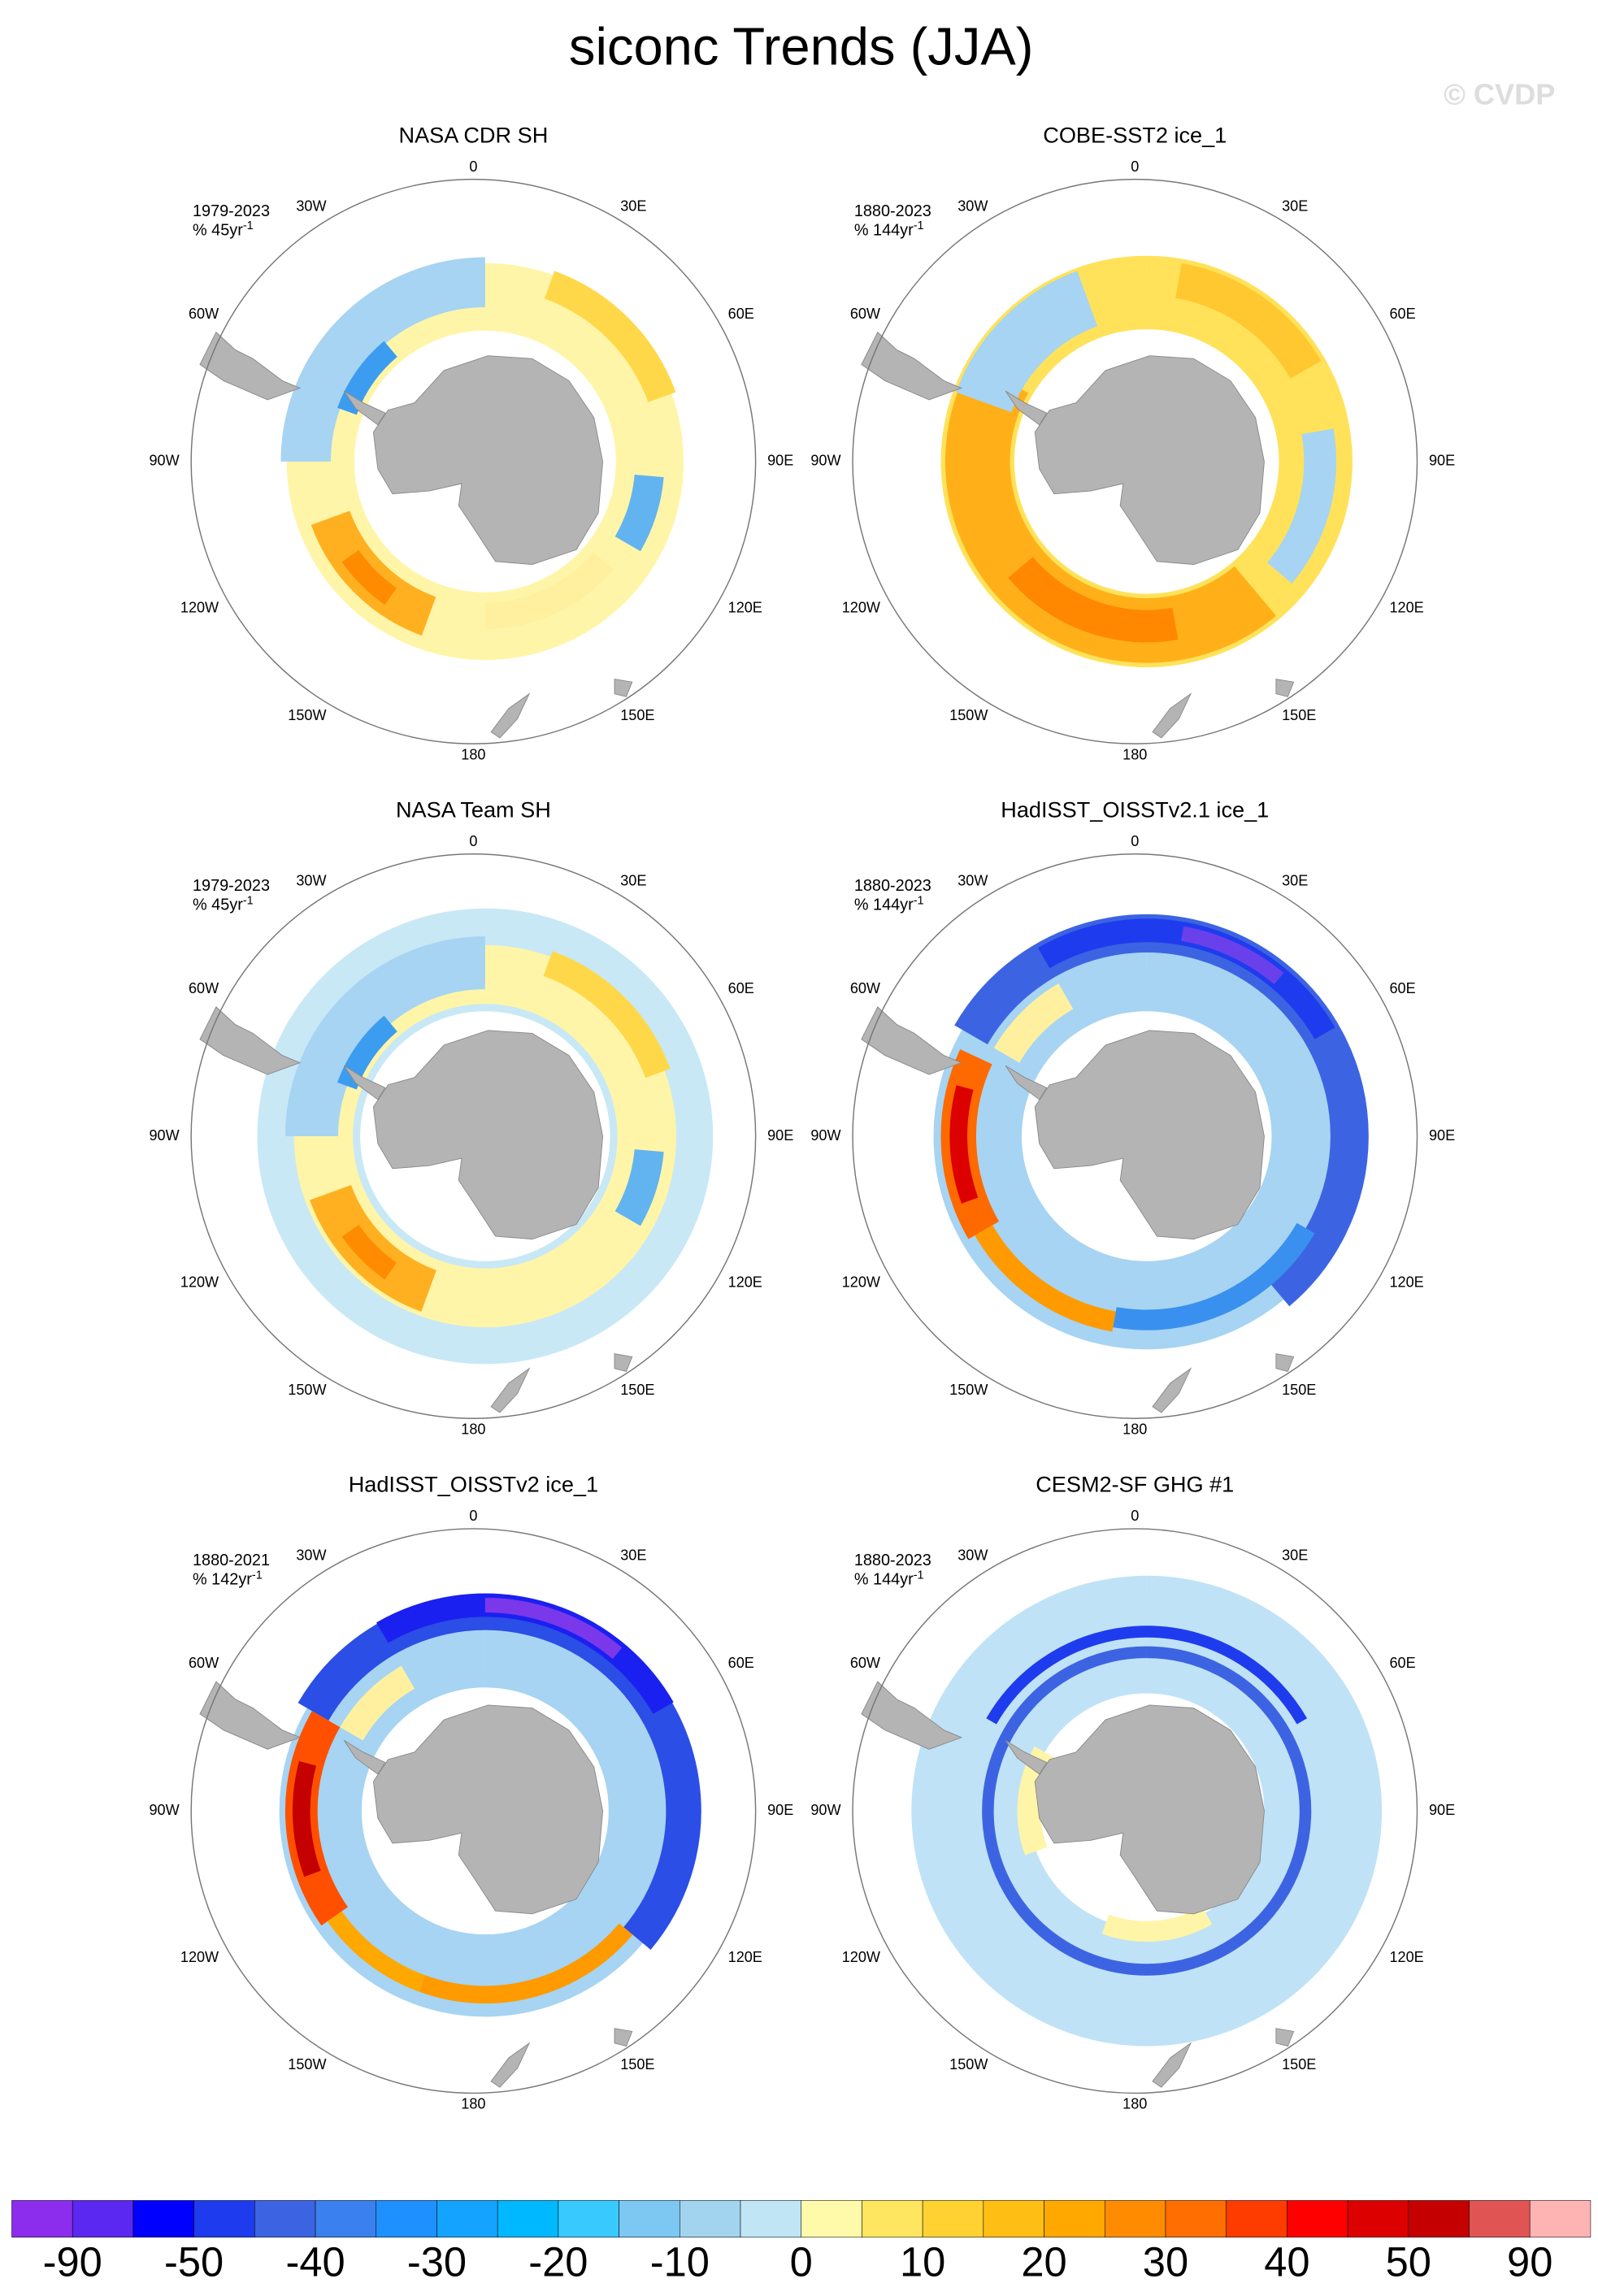 The image size is (1598, 2296). I want to click on units-label: % 142yr-1, so click(228, 1578).